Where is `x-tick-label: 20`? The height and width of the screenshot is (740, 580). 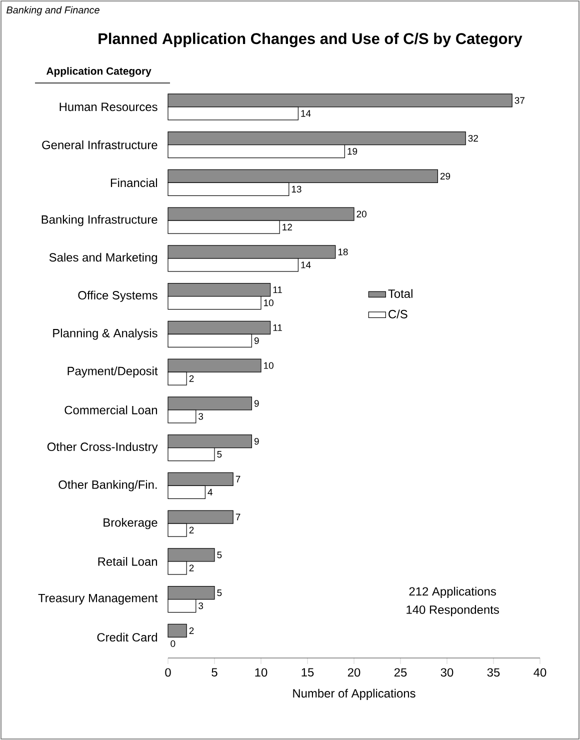
x-tick-label: 20 is located at coordinates (354, 672).